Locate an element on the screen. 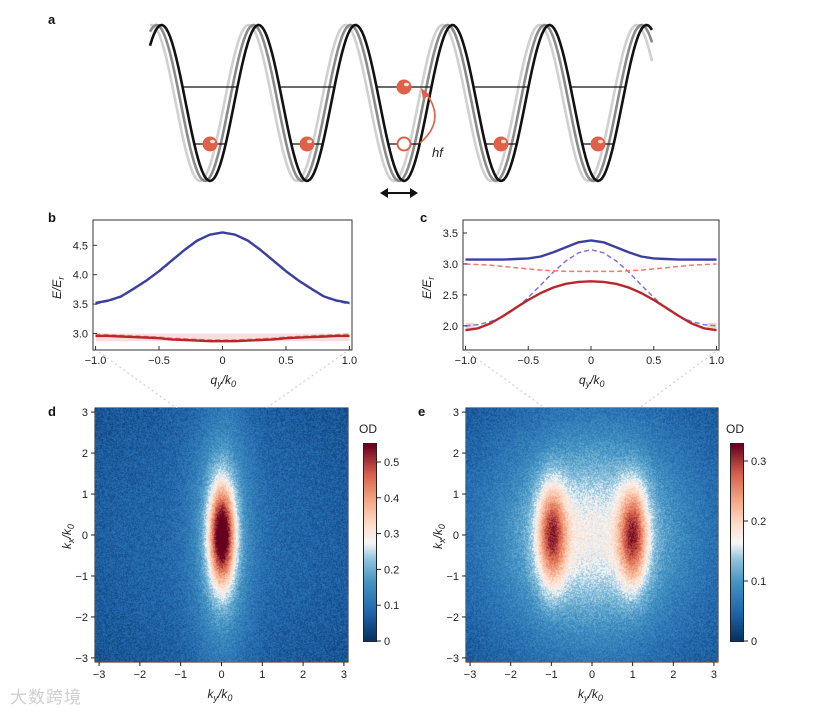 The image size is (834, 712). series-line-lower-band-dashed- is located at coordinates (591, 268).